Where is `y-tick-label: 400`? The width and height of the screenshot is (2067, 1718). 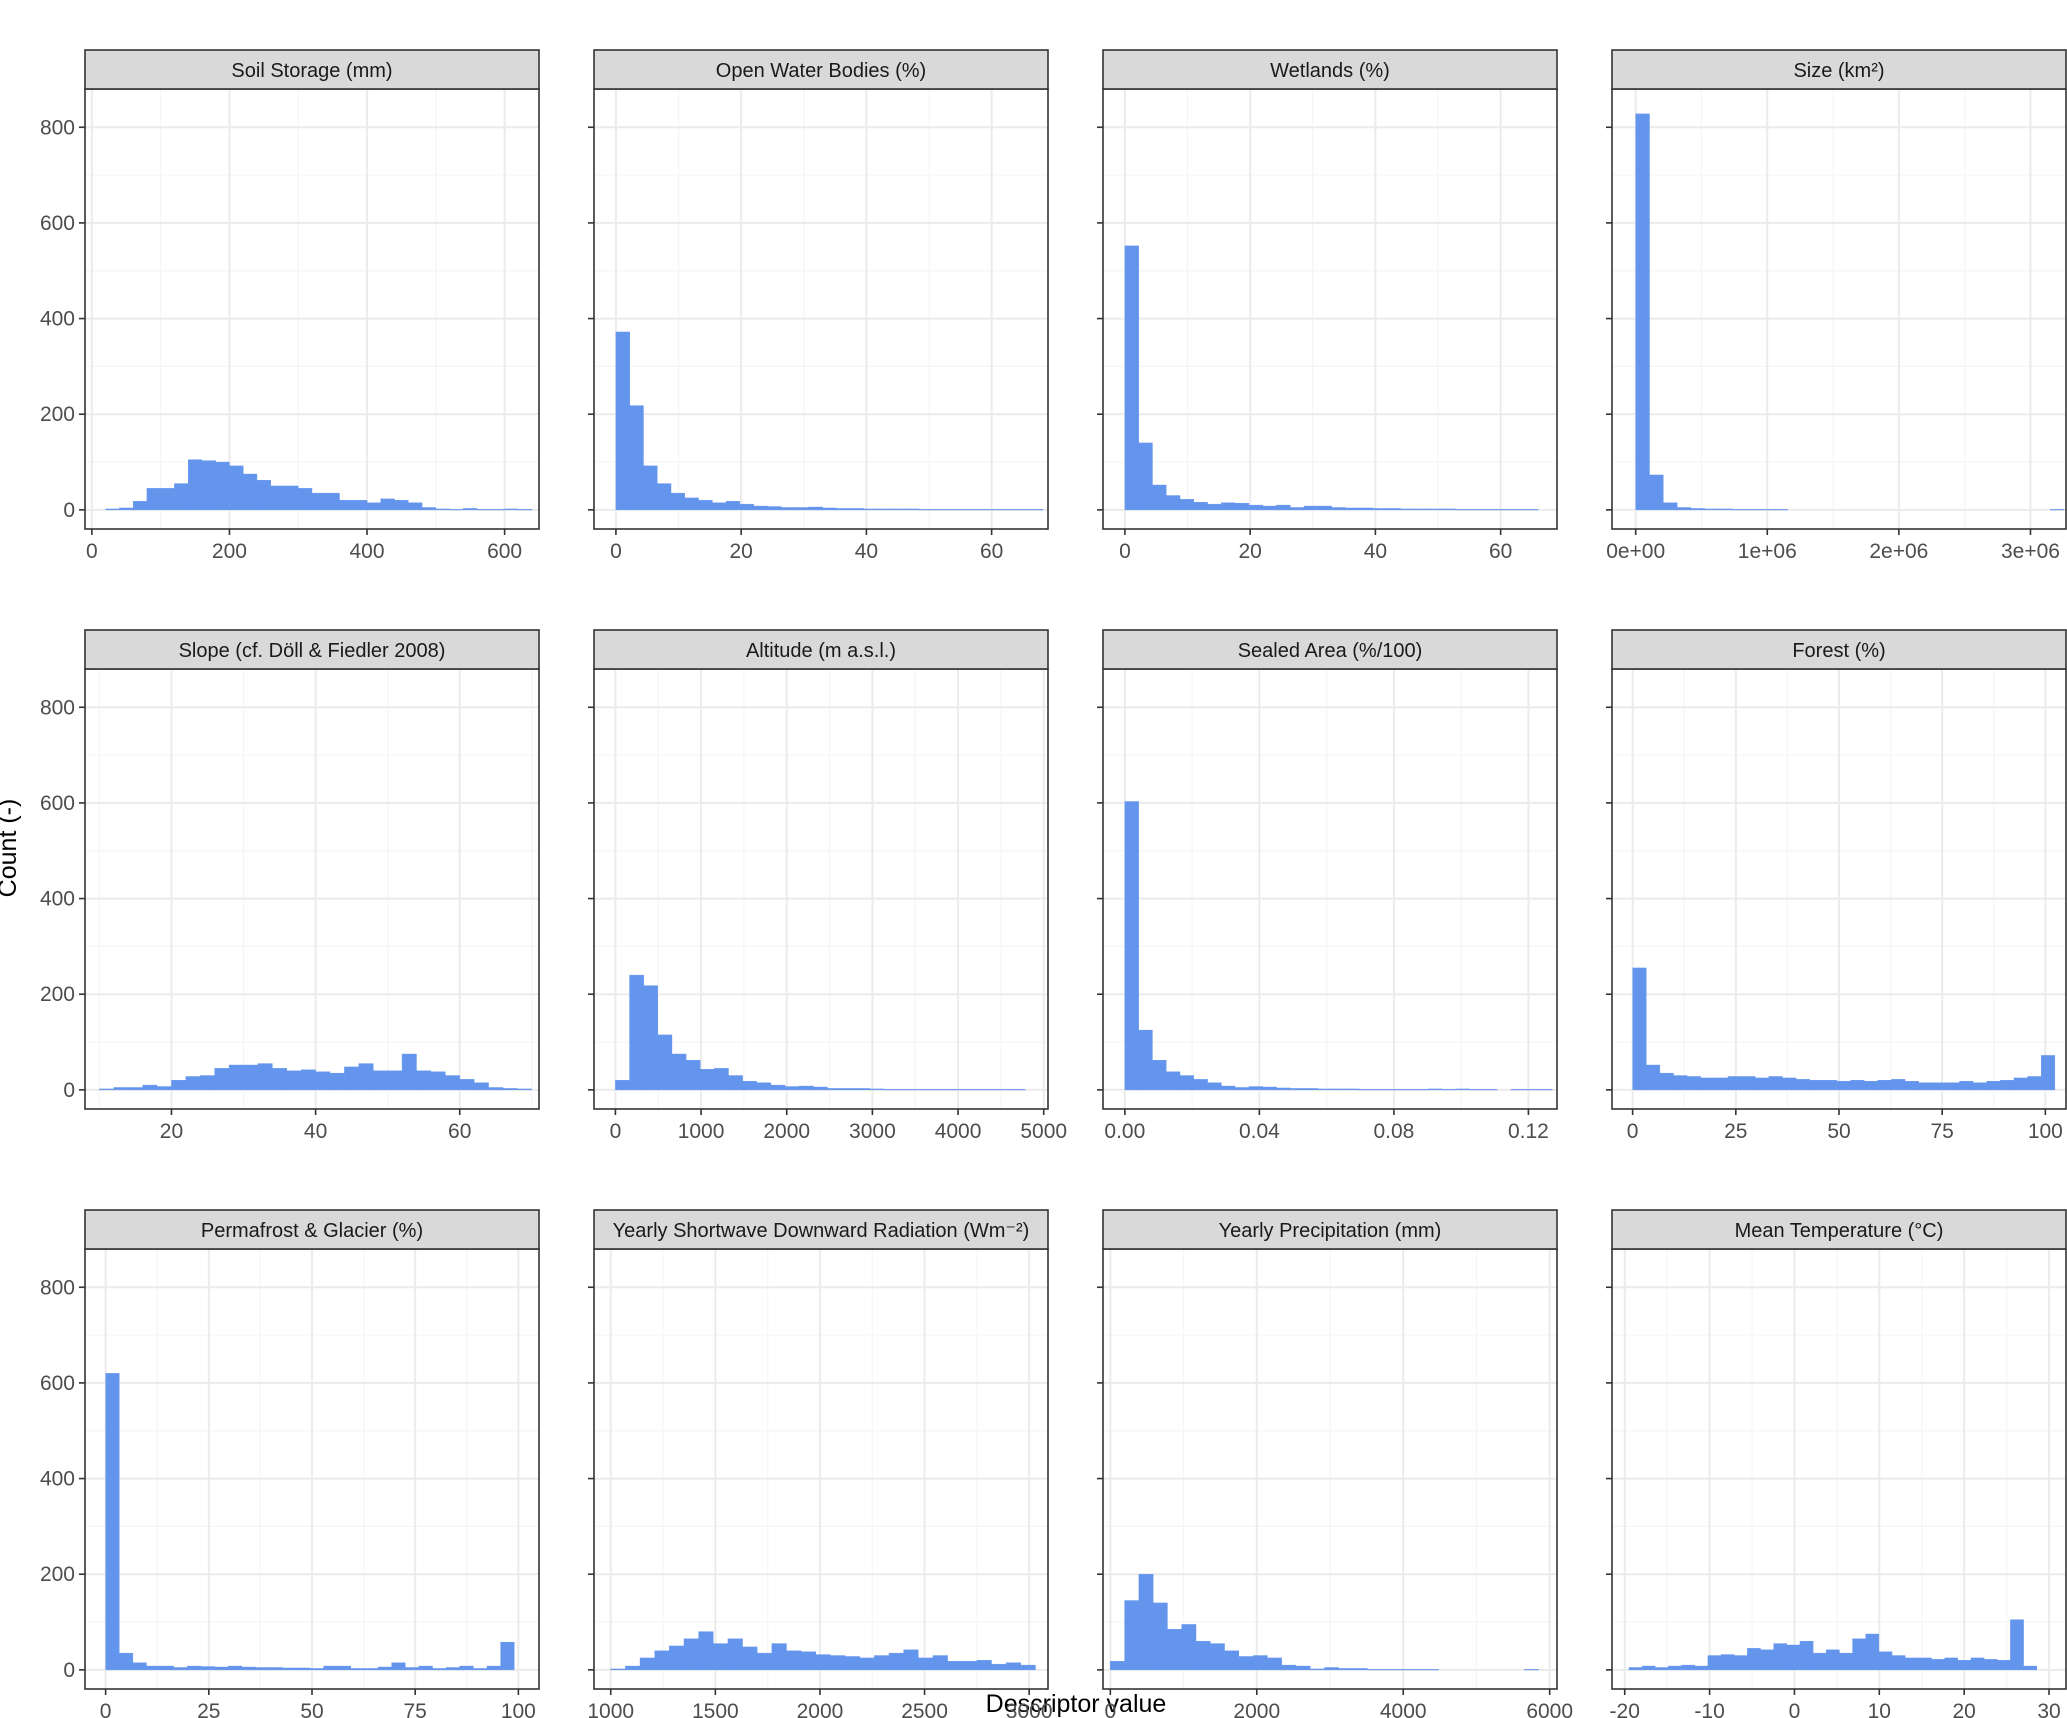 y-tick-label: 400 is located at coordinates (57, 1479).